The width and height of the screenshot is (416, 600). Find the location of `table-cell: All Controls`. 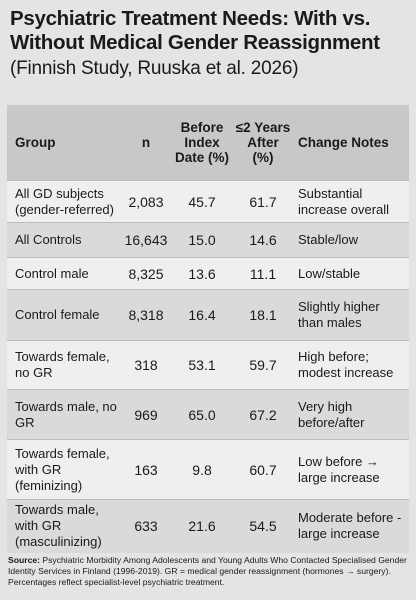

table-cell: All Controls is located at coordinates (63, 240).